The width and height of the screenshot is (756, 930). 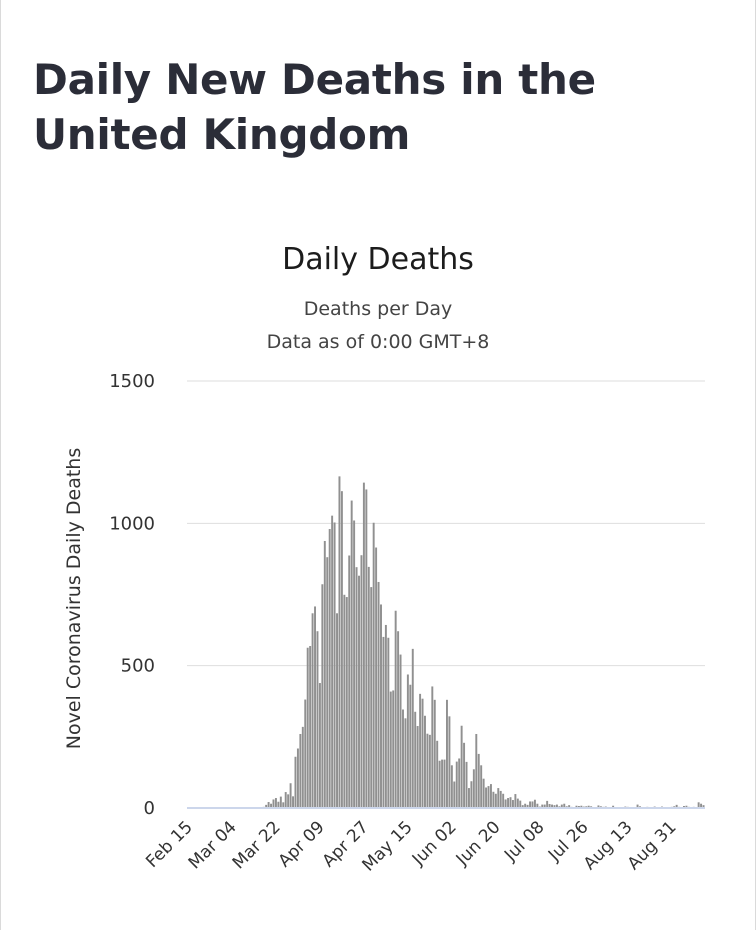 What do you see at coordinates (132, 523) in the screenshot?
I see `y-tick-label: 1000` at bounding box center [132, 523].